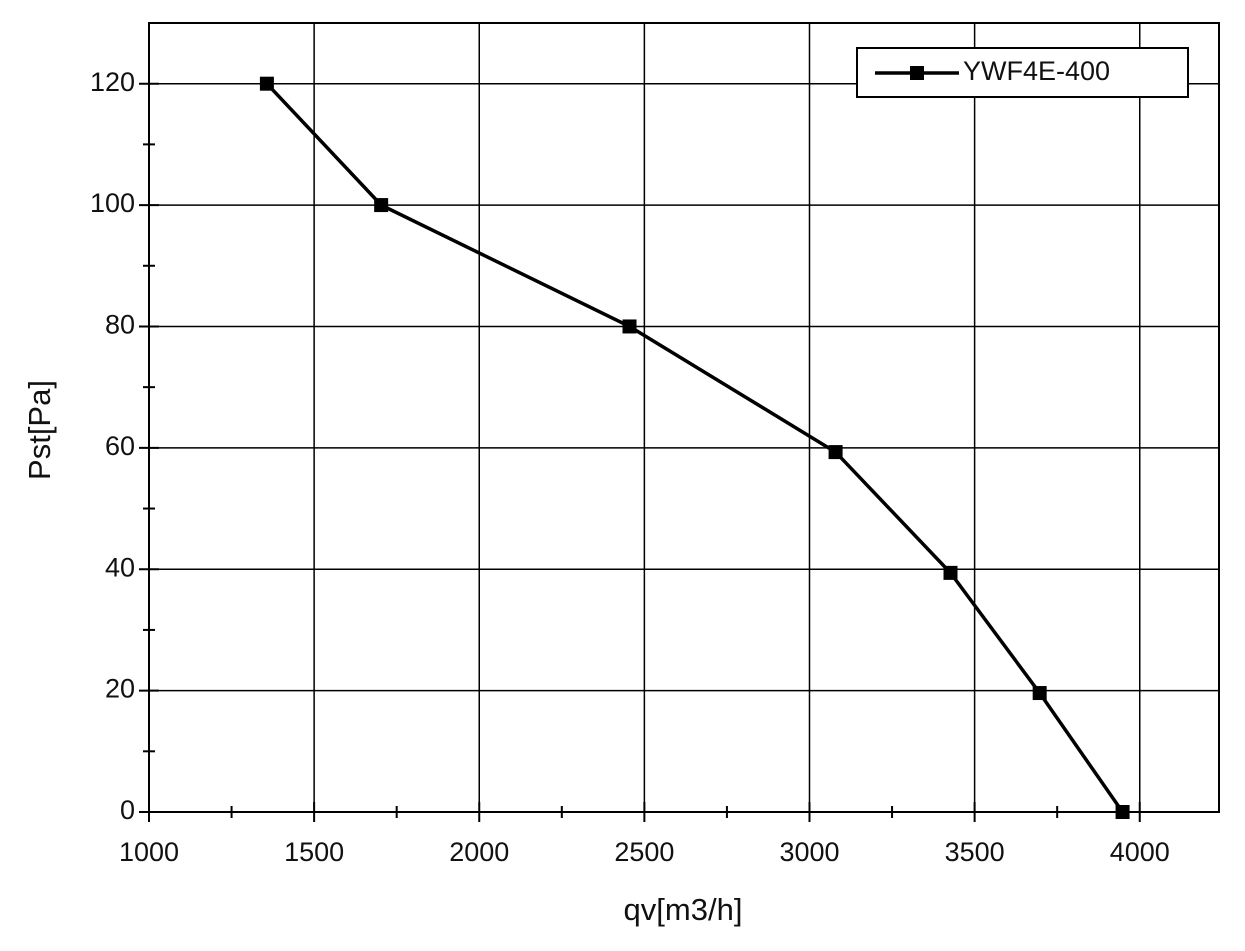 The image size is (1245, 951). What do you see at coordinates (683, 909) in the screenshot?
I see `x-axis-label: qv[m3/h]` at bounding box center [683, 909].